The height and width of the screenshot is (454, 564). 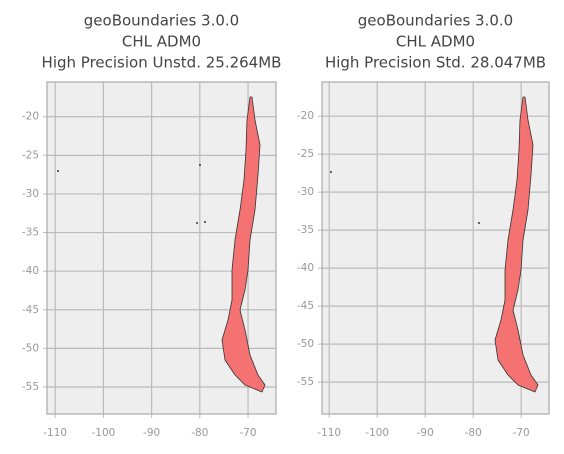 I want to click on panel-title: High Precision Std. 28.047MB, so click(x=435, y=63).